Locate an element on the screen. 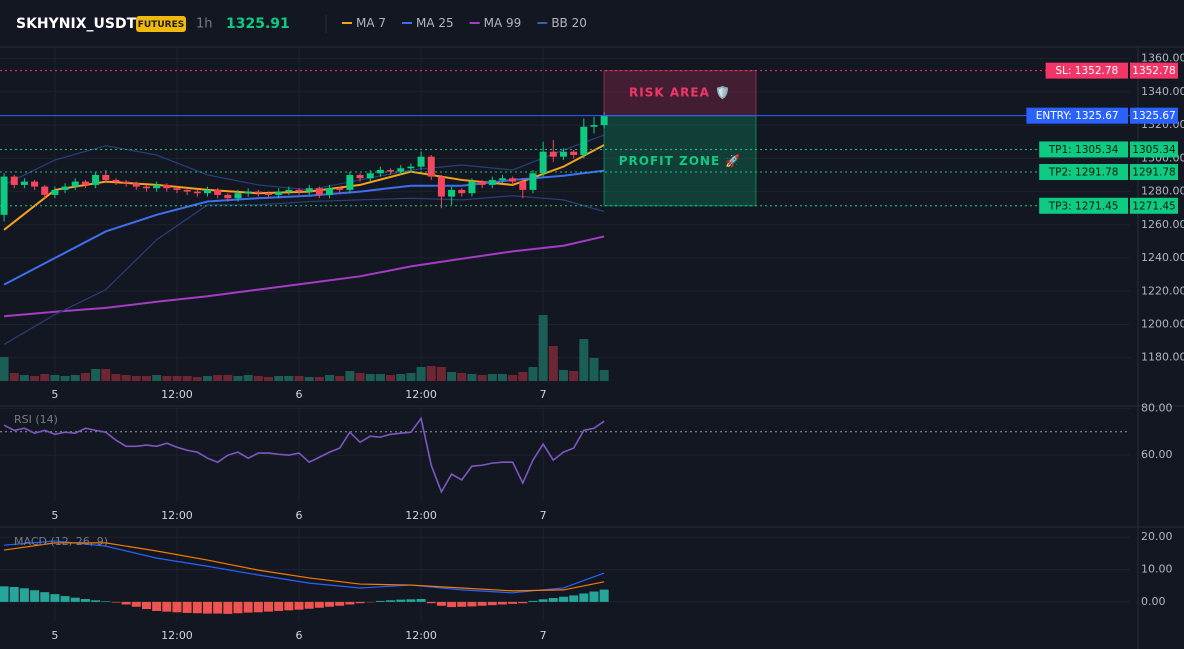 This screenshot has height=649, width=1184. level-tag: SL: 1352.78 is located at coordinates (1086, 71).